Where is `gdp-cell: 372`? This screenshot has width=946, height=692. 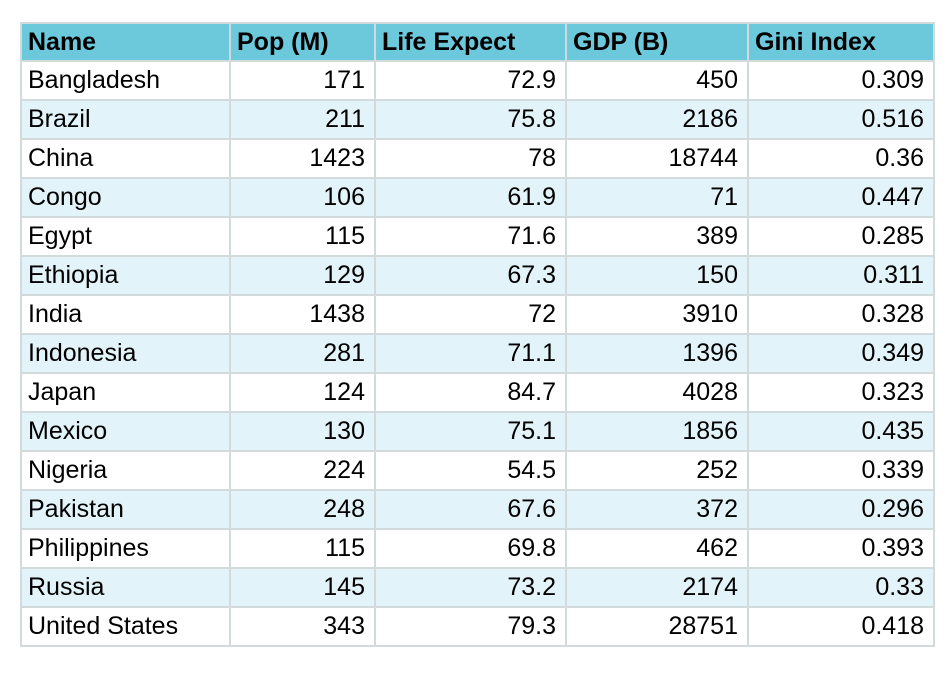
gdp-cell: 372 is located at coordinates (657, 509).